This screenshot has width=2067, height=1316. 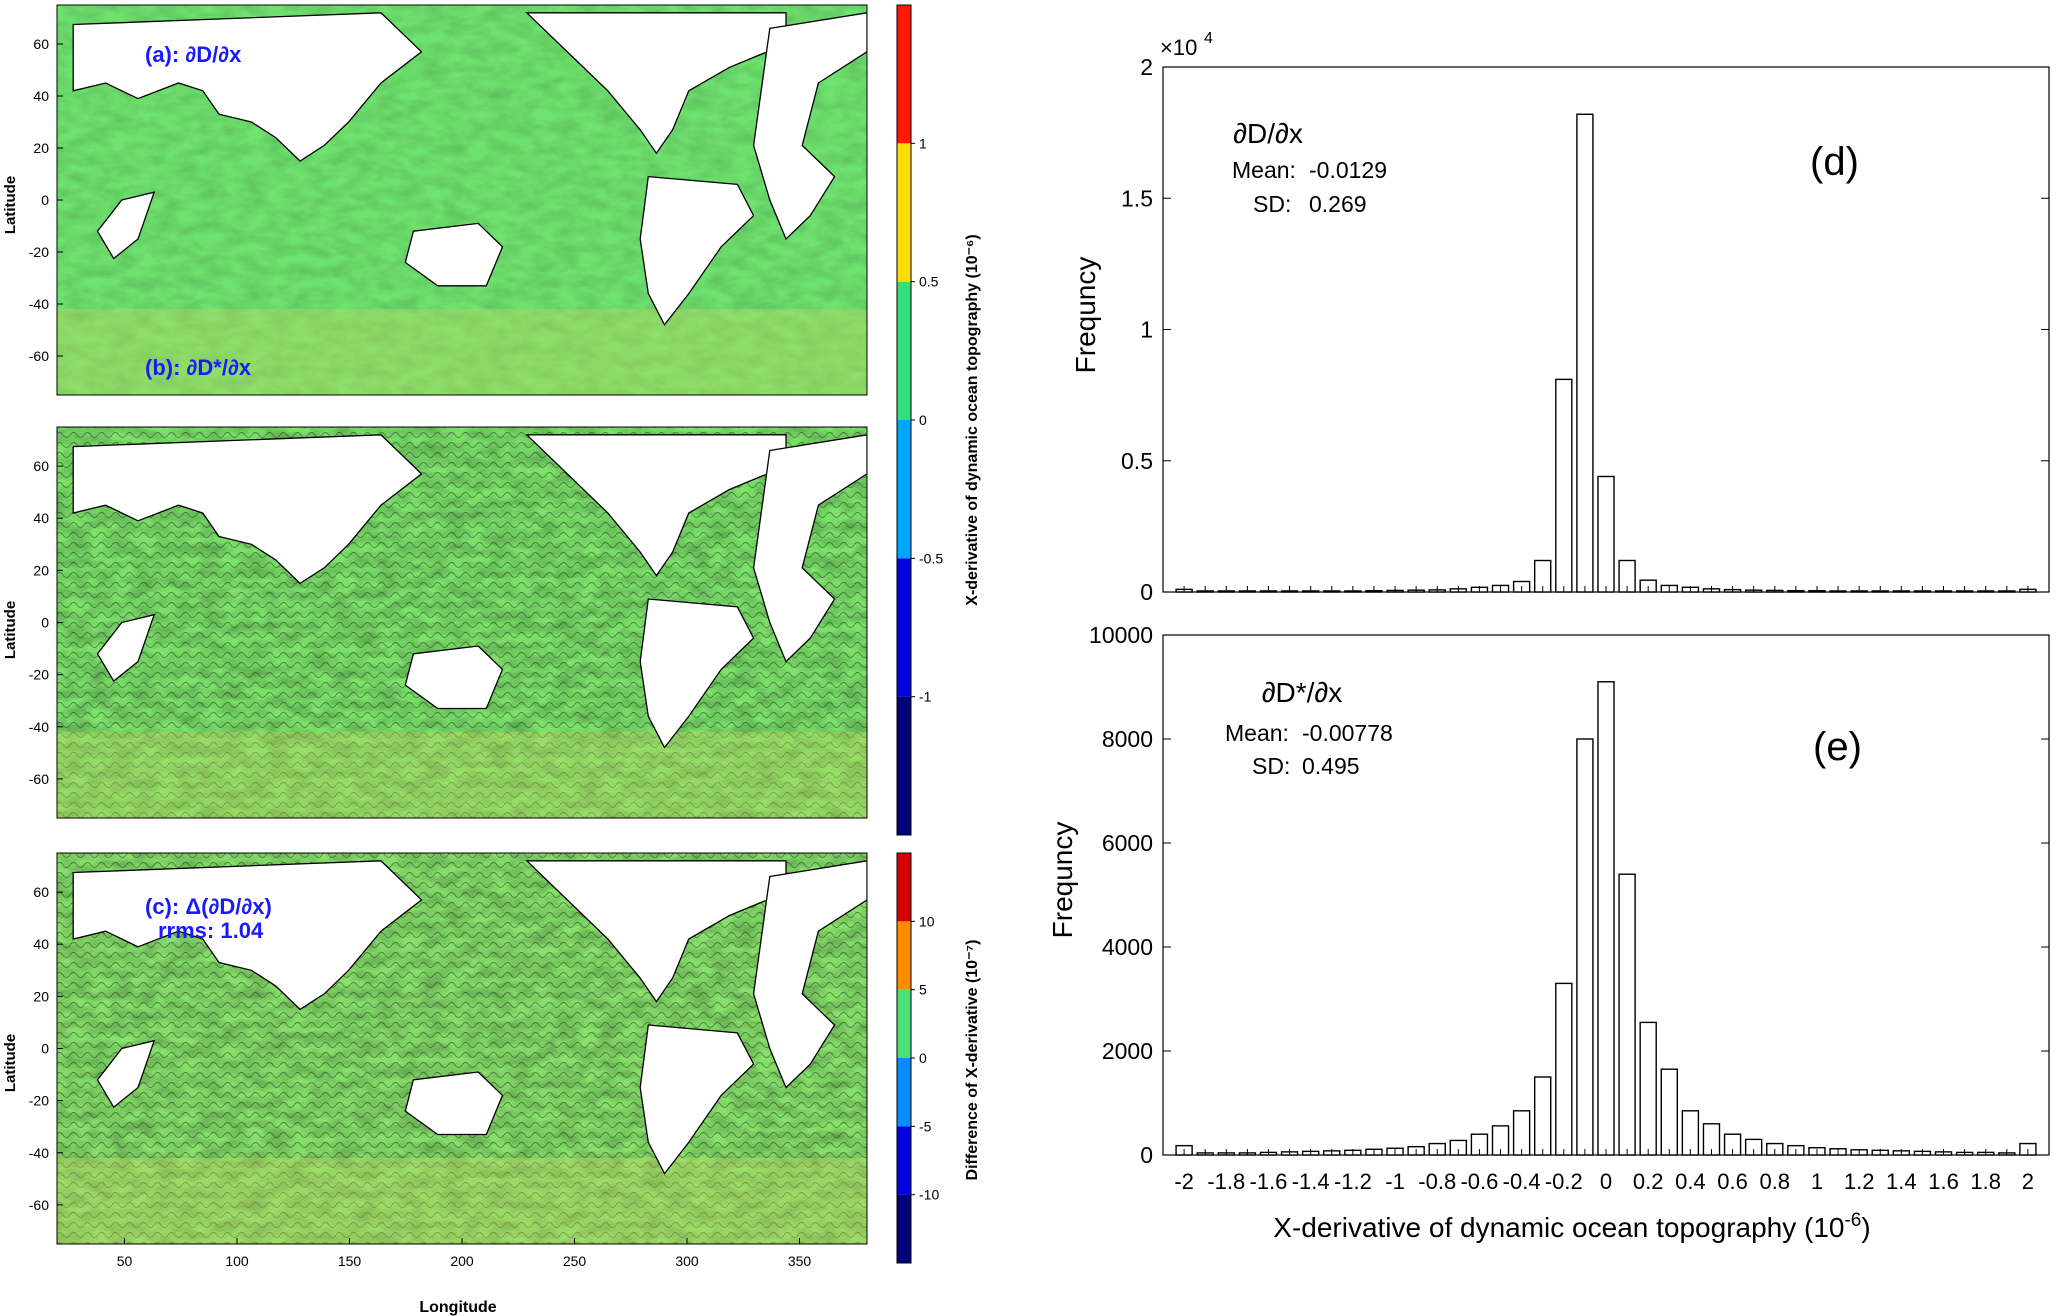 What do you see at coordinates (1564, 1181) in the screenshot?
I see `x-tick-label: -0.2` at bounding box center [1564, 1181].